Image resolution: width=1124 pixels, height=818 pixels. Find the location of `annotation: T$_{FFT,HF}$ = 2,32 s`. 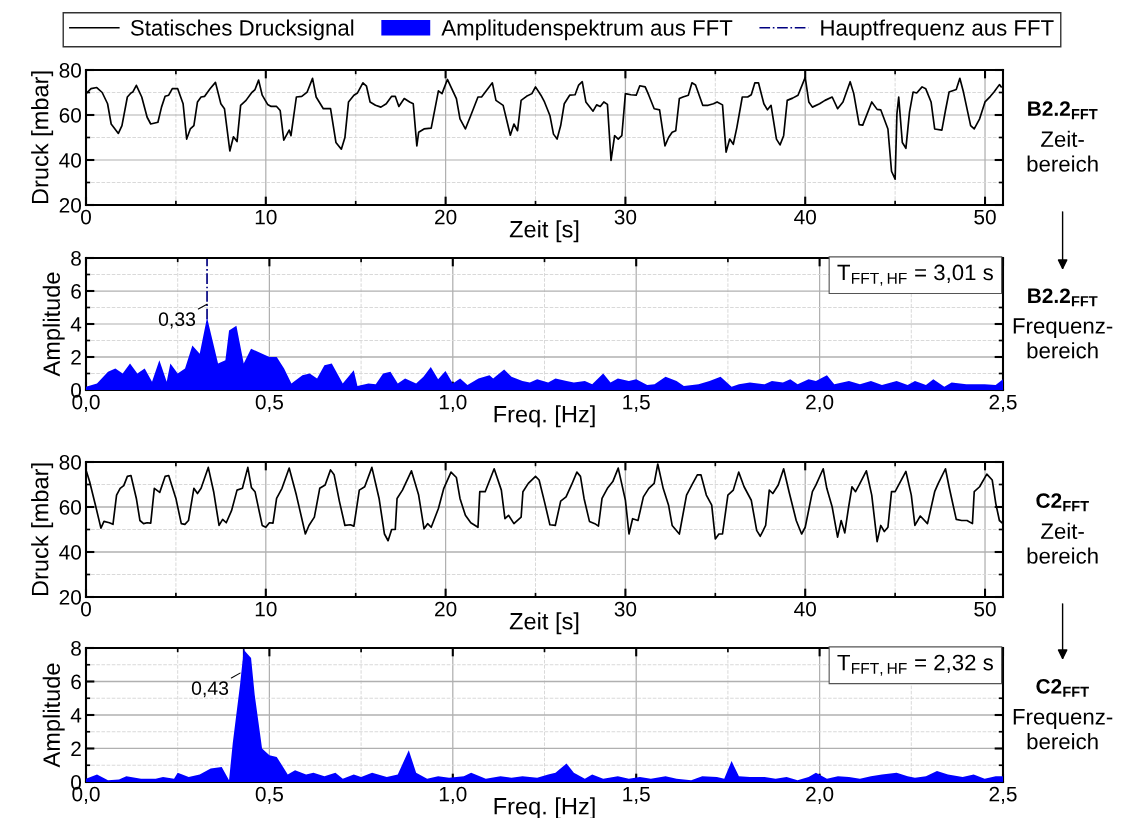

annotation: T$_{FFT,HF}$ = 2,32 s is located at coordinates (915, 665).